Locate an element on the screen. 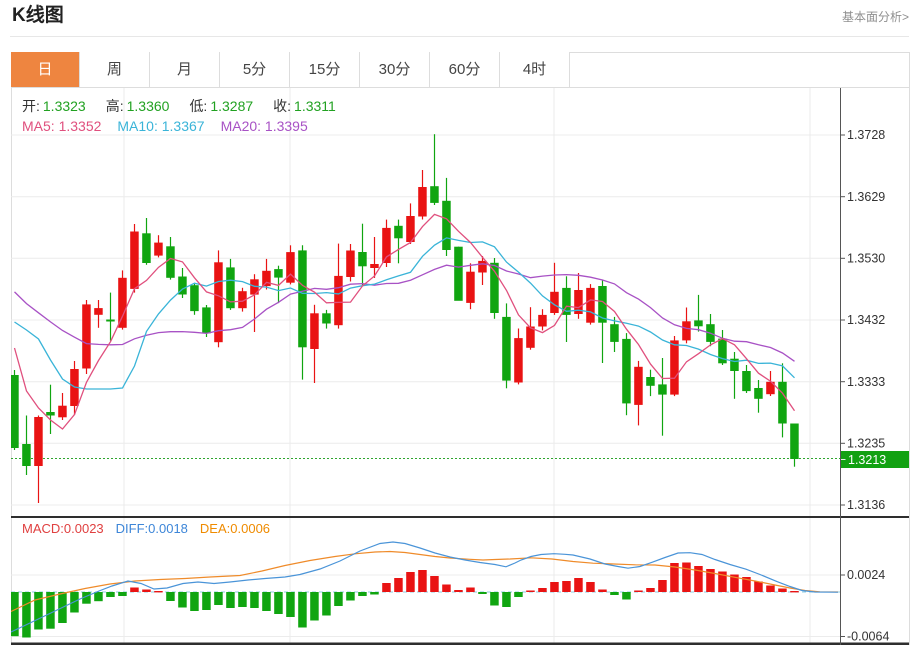  svg-text: 1.3333 is located at coordinates (866, 382).